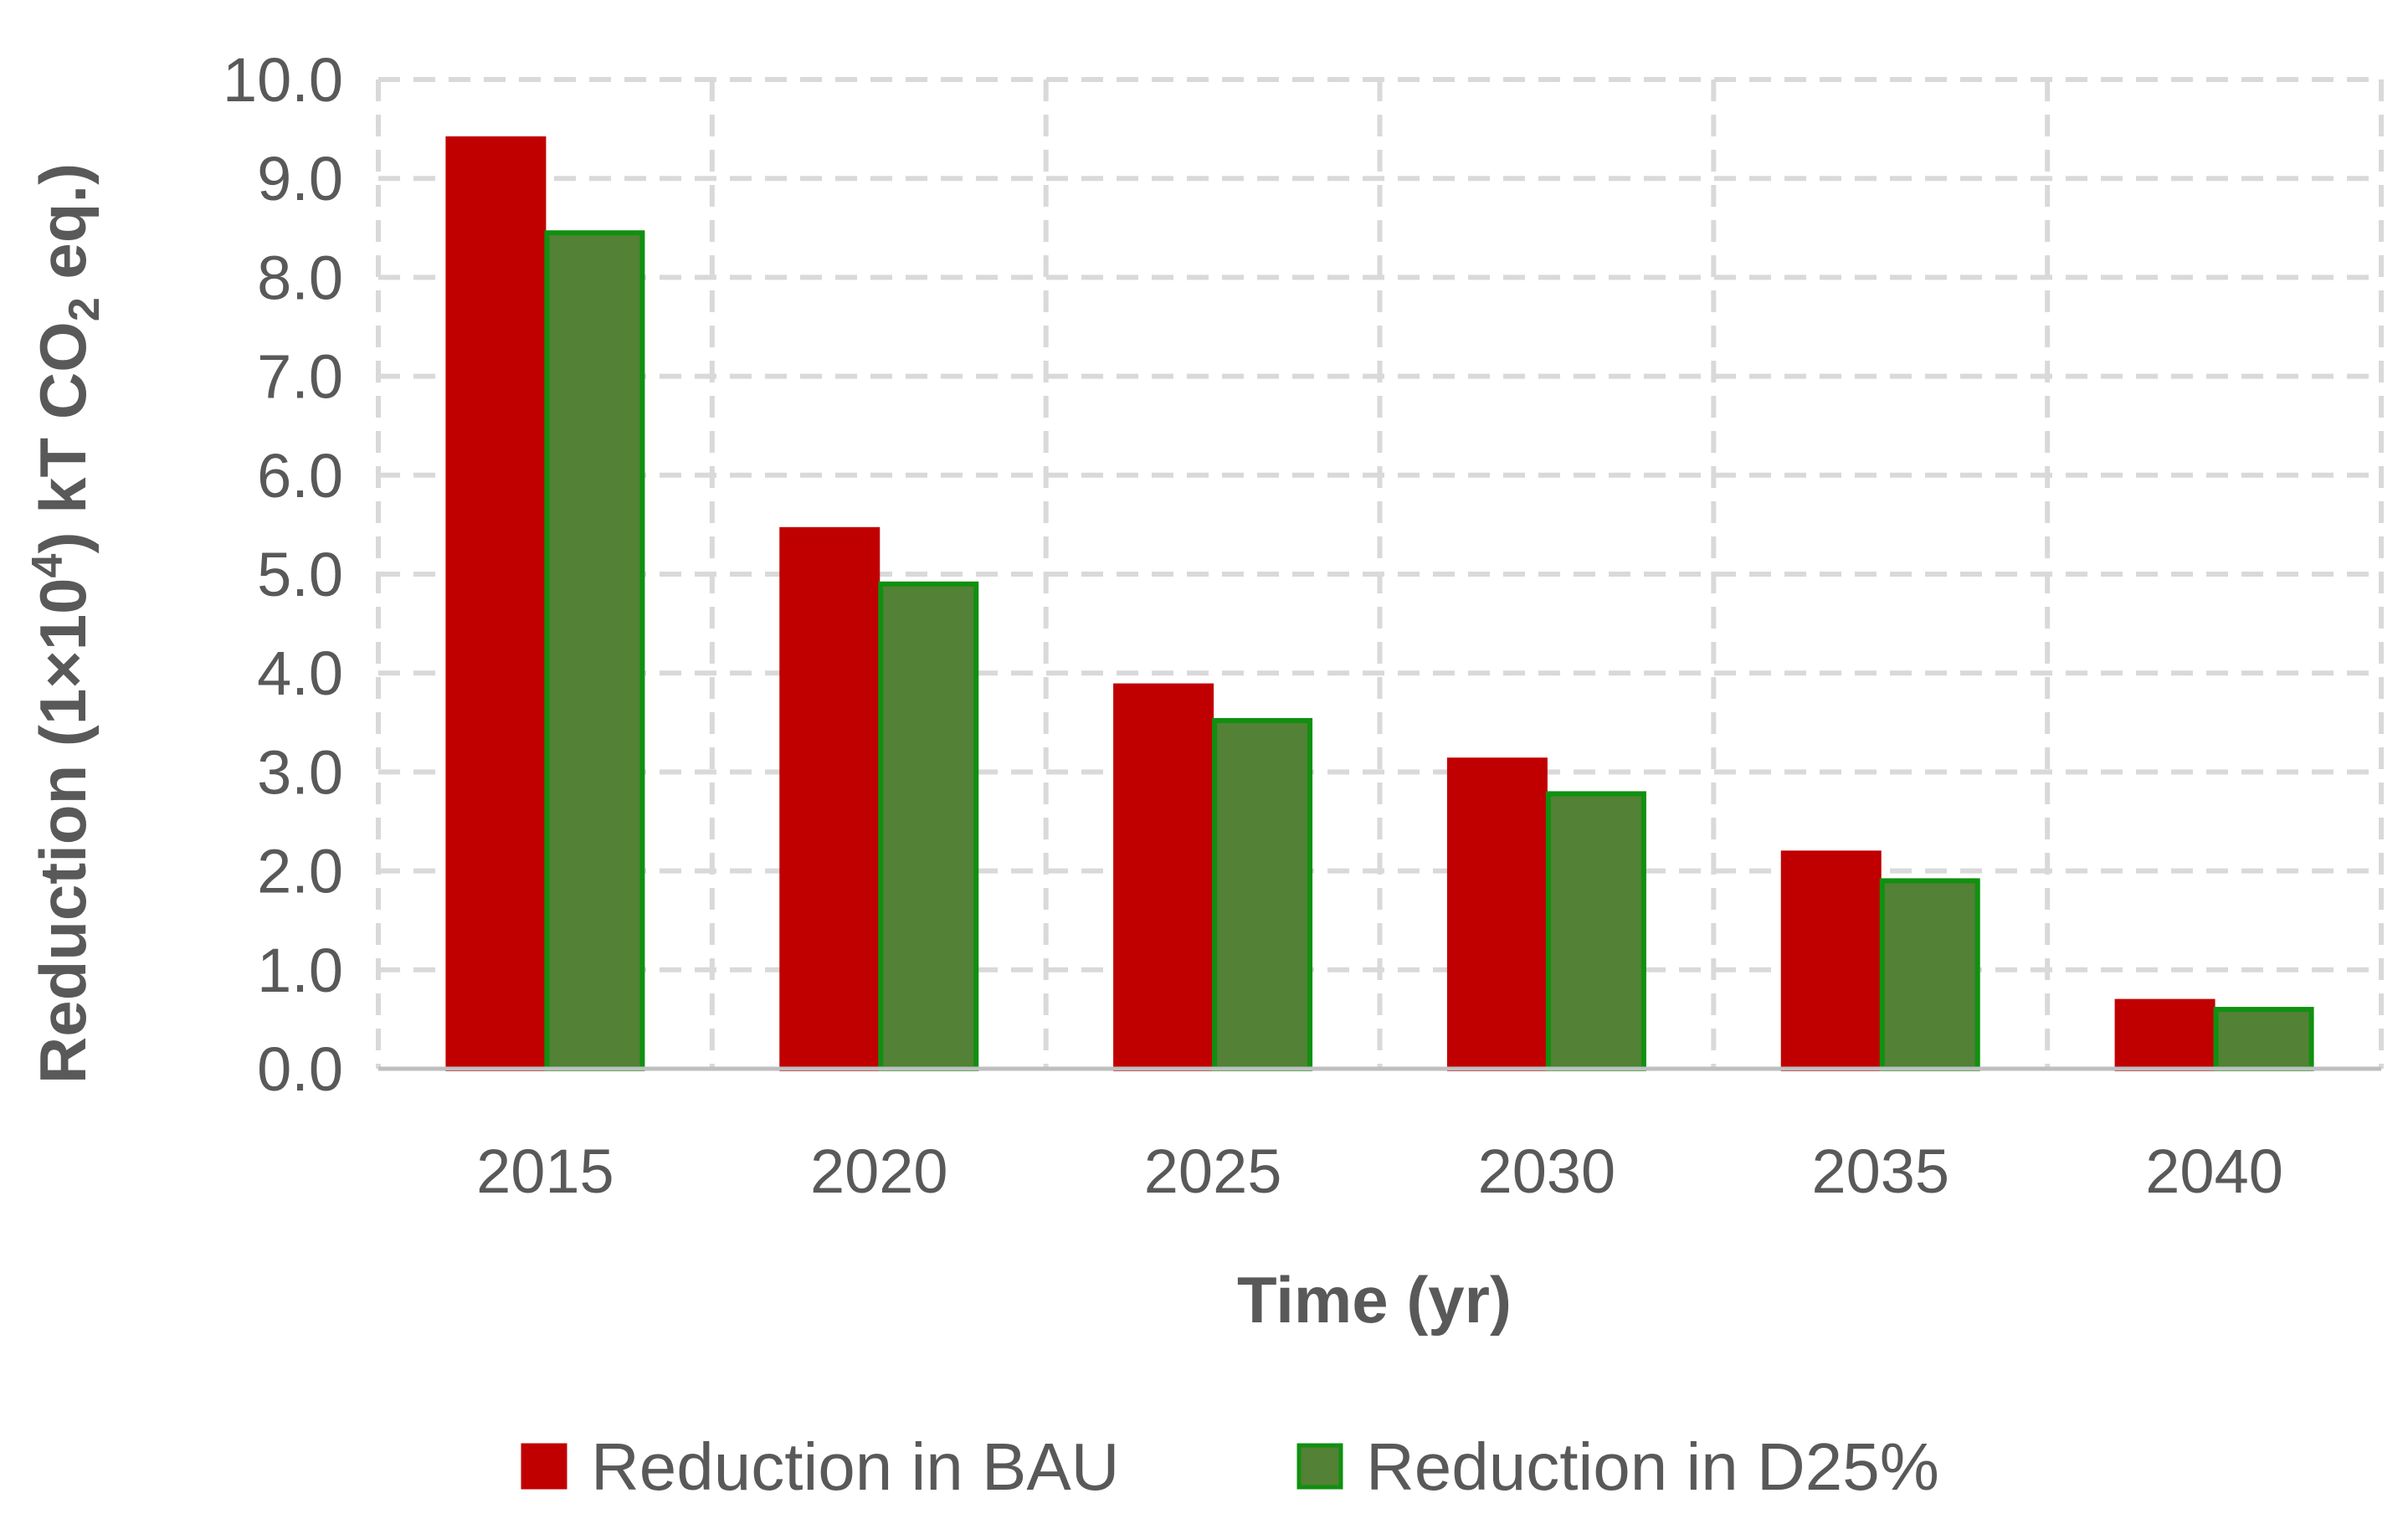 This screenshot has width=2408, height=1519. I want to click on x-axis-title: Time (yr), so click(1374, 1300).